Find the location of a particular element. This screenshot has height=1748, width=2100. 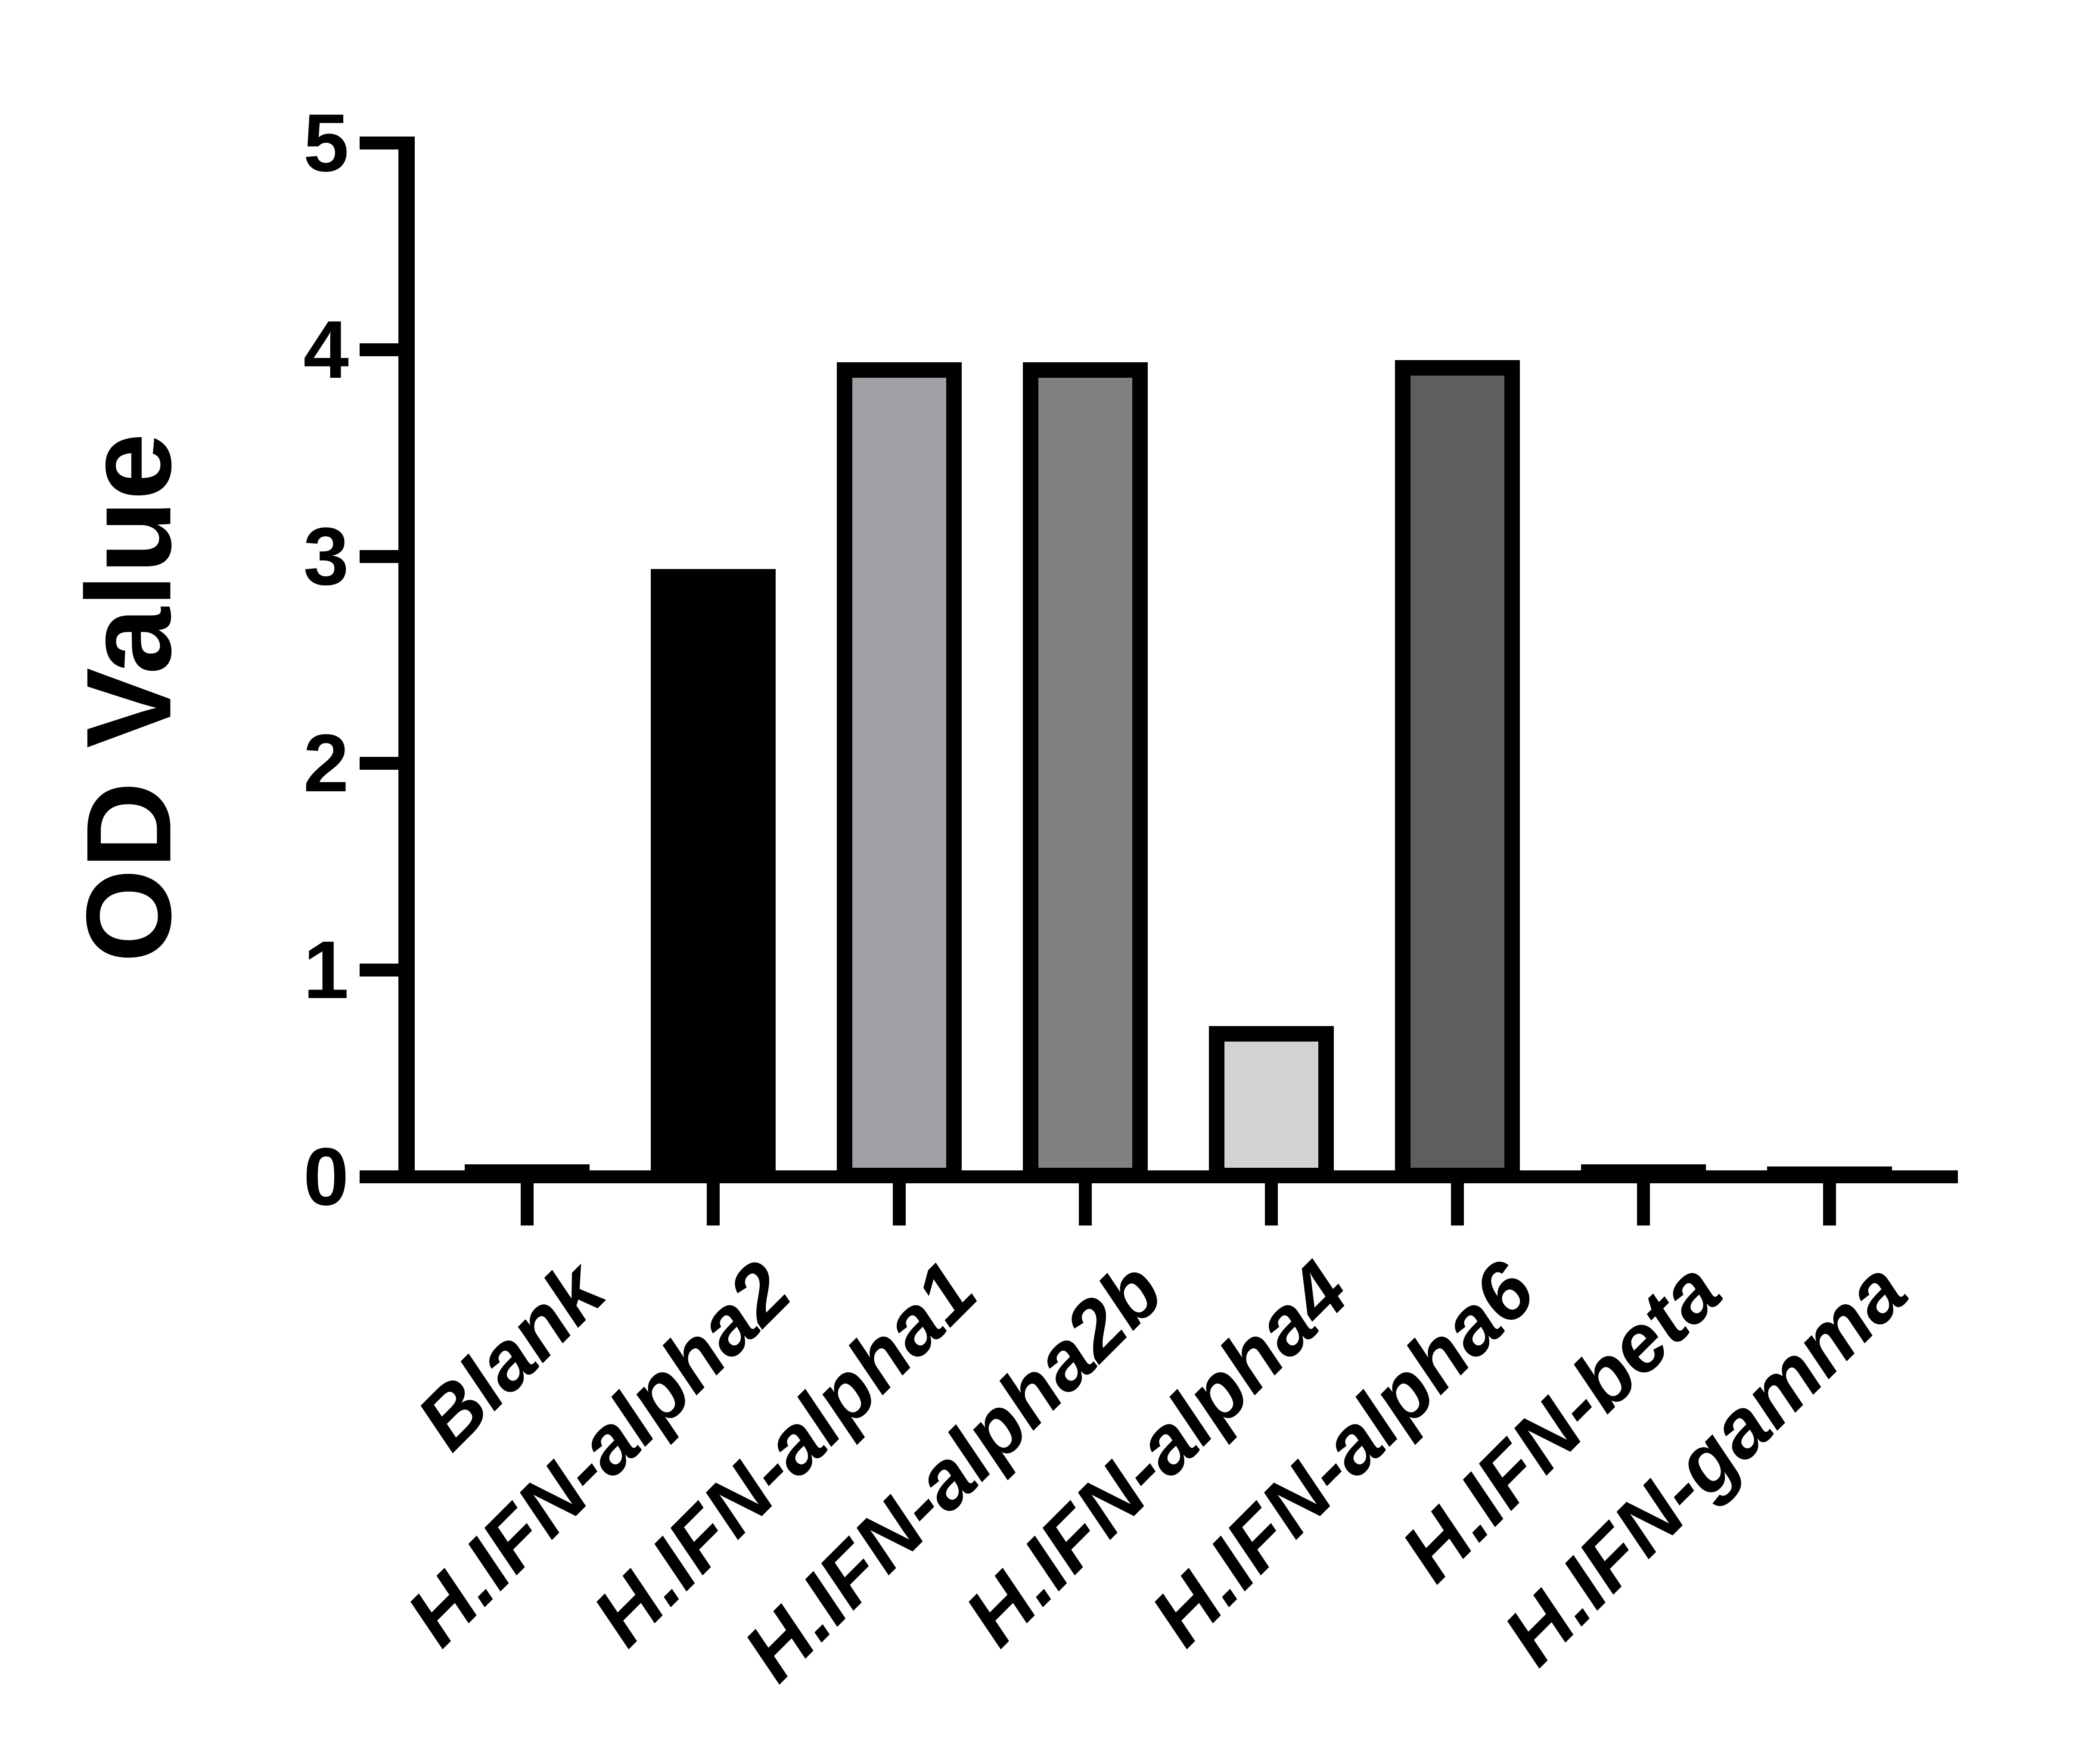

y-tick-label: 2 is located at coordinates (326, 763).